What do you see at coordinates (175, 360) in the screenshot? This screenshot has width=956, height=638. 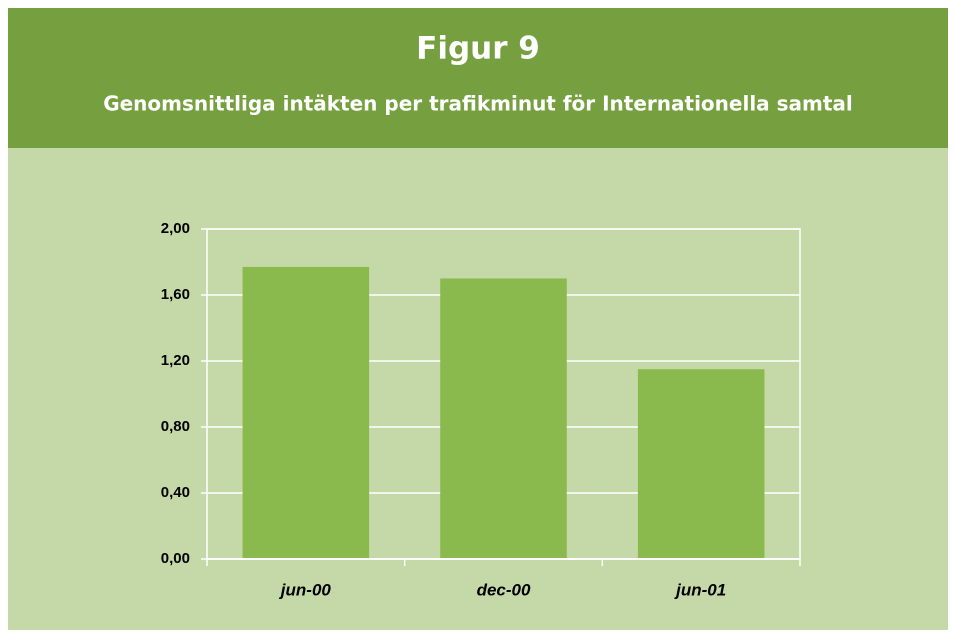 I see `y-tick-label: 1,20` at bounding box center [175, 360].